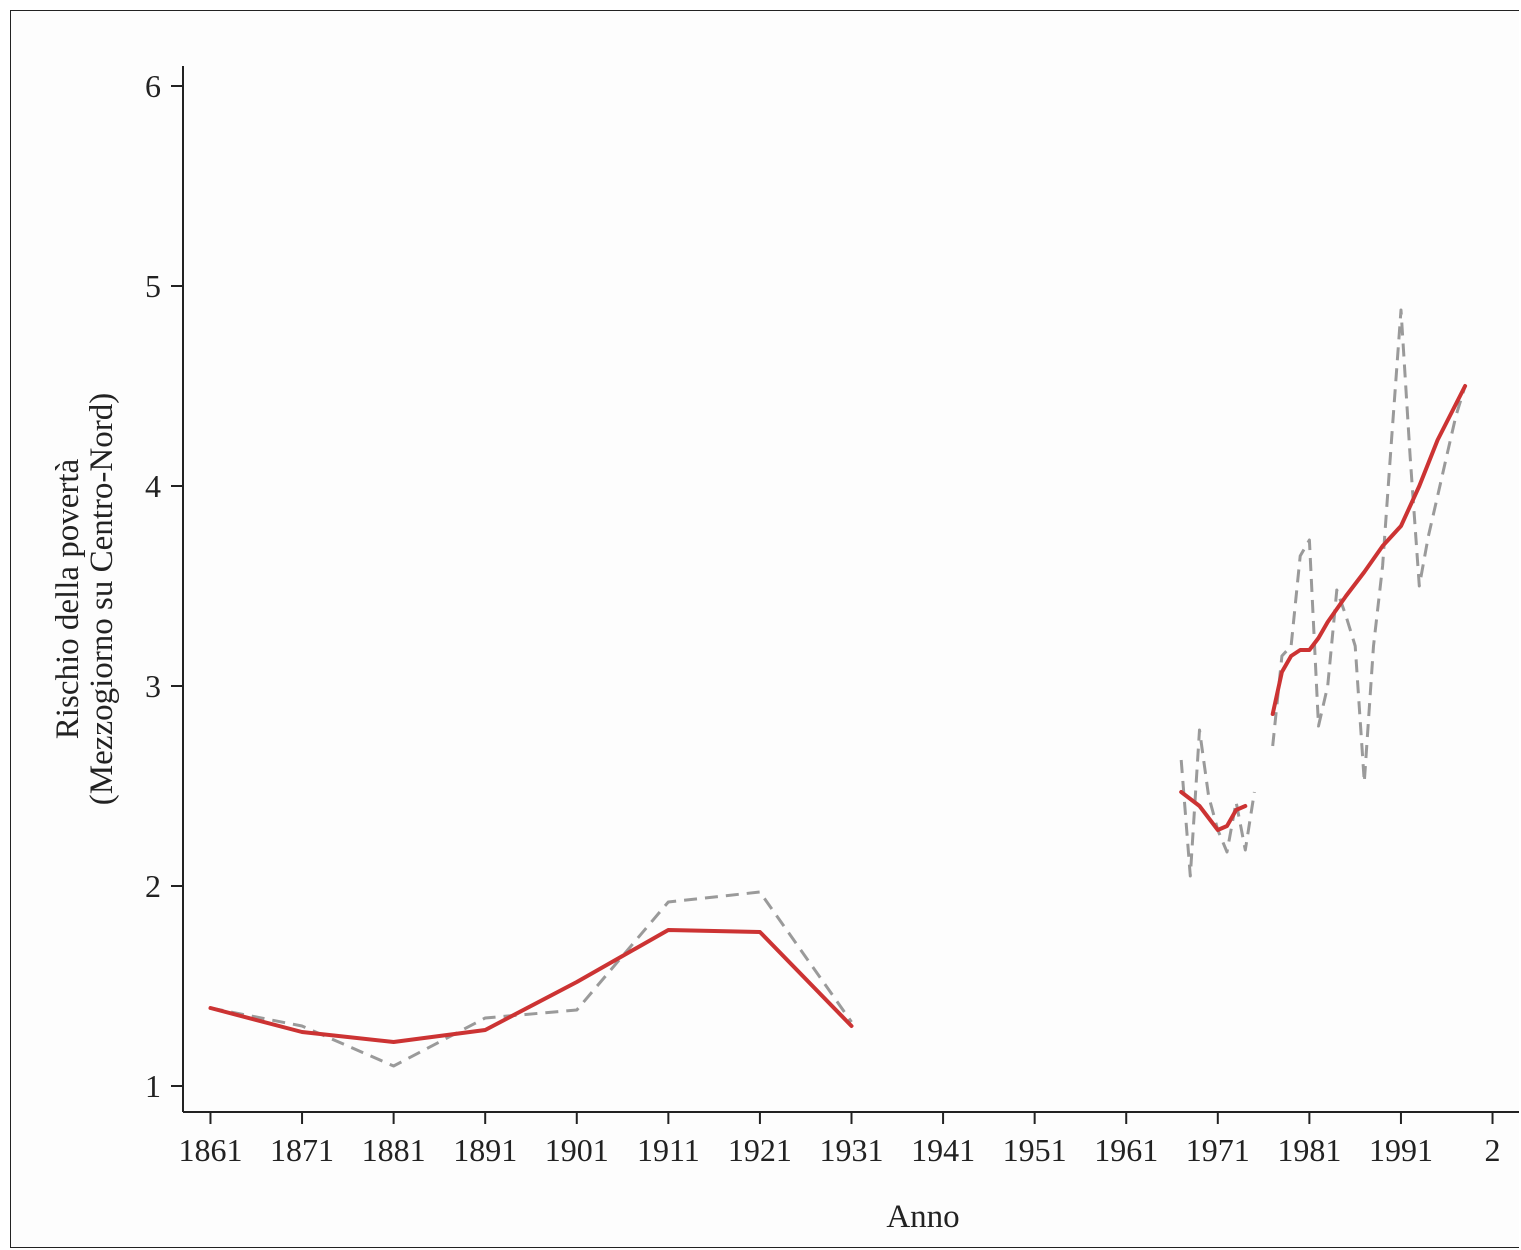  I want to click on y-tick-label: 5, so click(153, 286).